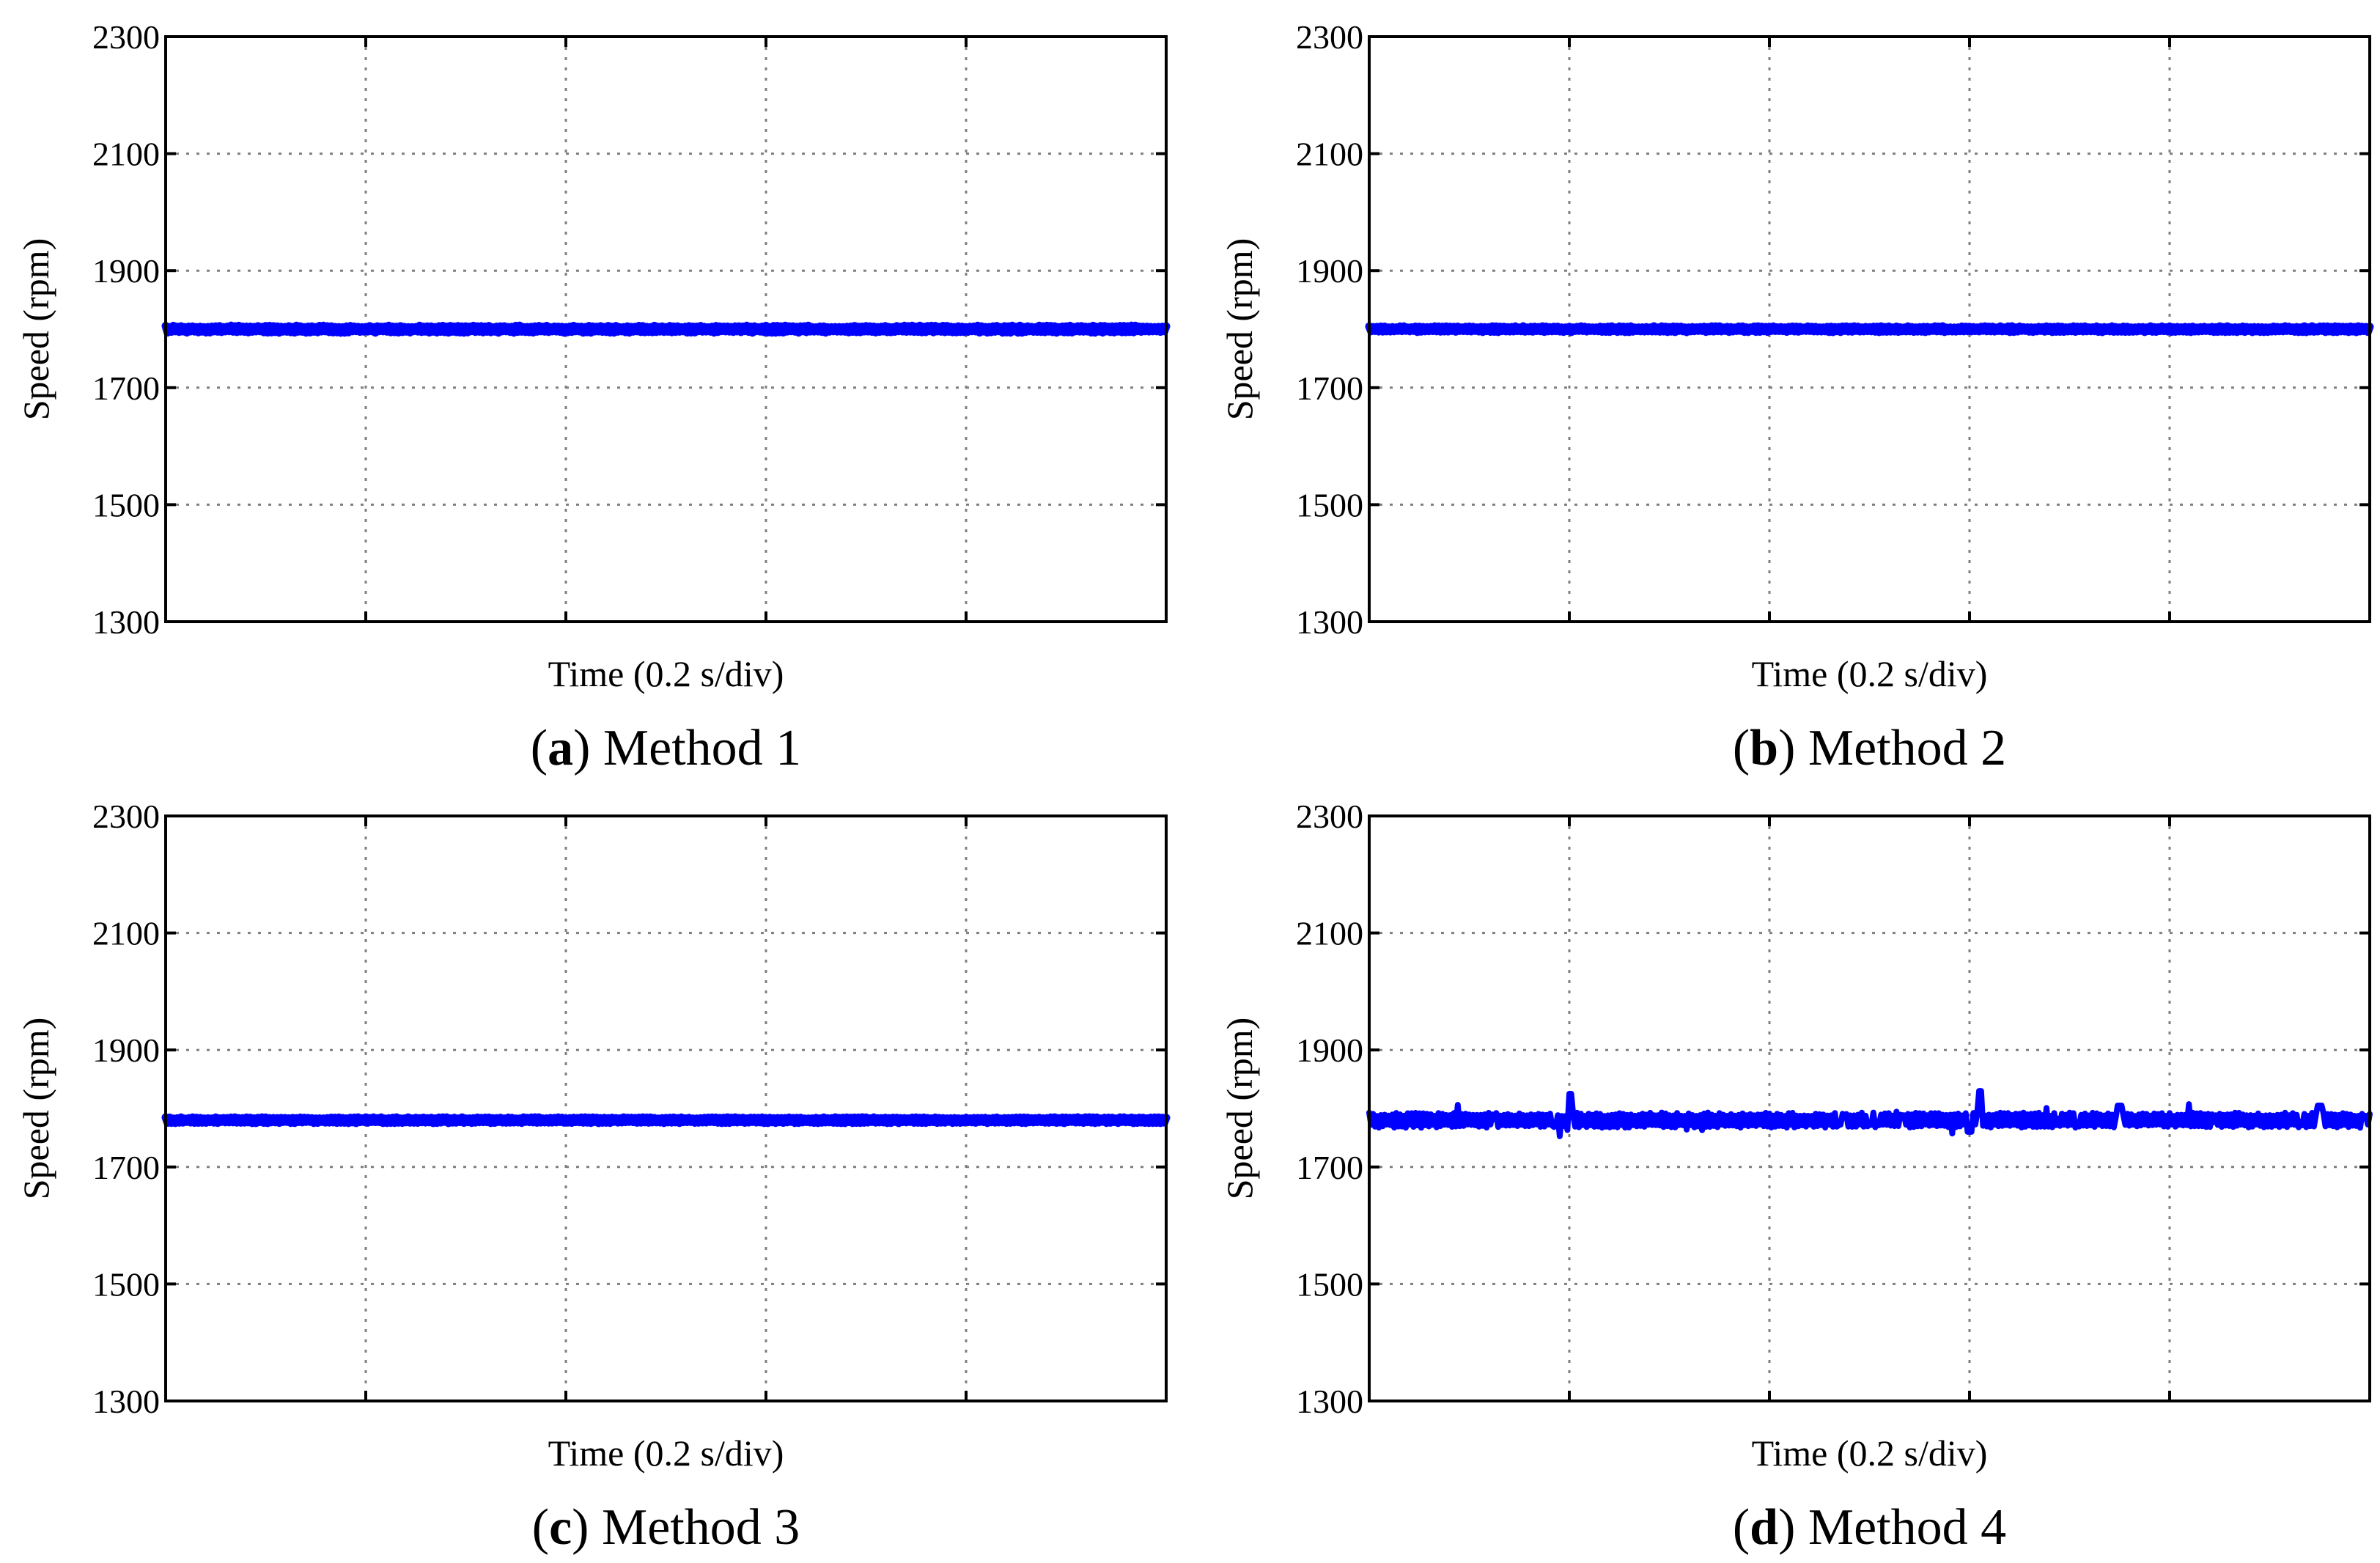 This screenshot has width=2380, height=1563. I want to click on panel-c-ytick-label-2100: 2100, so click(126, 933).